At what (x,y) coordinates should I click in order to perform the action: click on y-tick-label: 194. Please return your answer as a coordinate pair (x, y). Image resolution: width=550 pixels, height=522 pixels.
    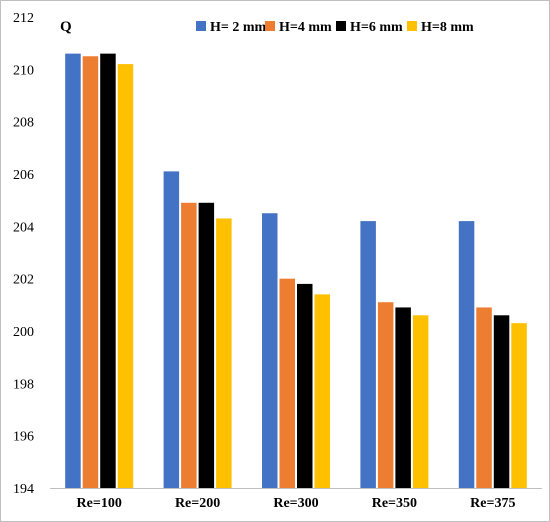
    Looking at the image, I should click on (23, 489).